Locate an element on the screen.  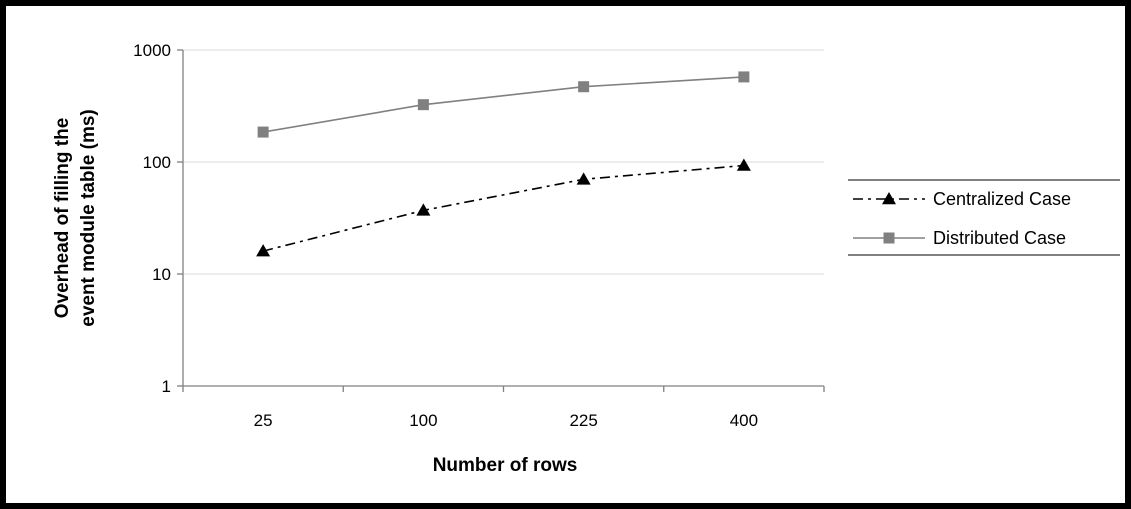
legend-distributed-case-marker is located at coordinates (889, 238).